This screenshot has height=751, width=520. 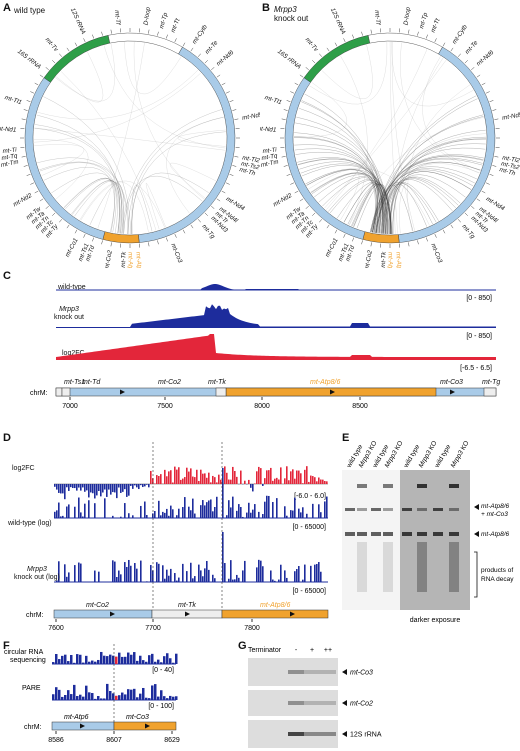 I want to click on d-track-label-wt: wild-type (log), so click(x=30, y=523).